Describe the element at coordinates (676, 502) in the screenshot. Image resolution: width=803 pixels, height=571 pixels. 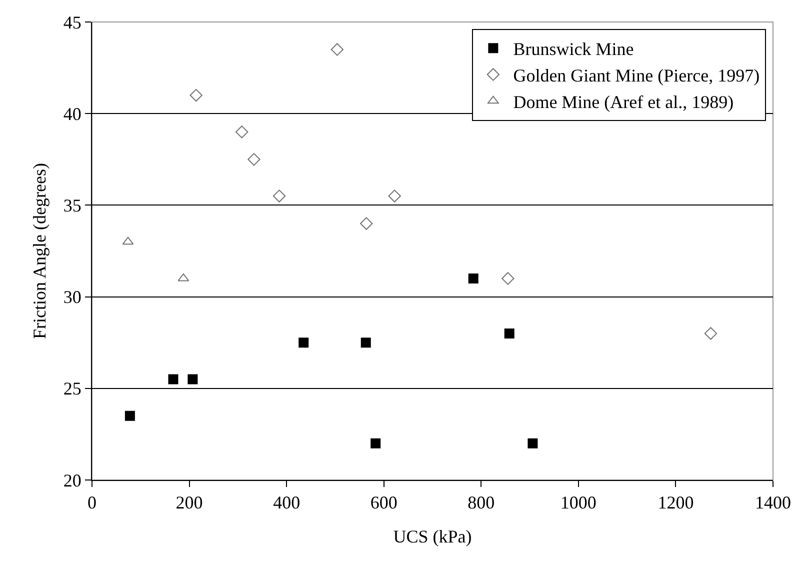
I see `x-tick-label: 1200` at that location.